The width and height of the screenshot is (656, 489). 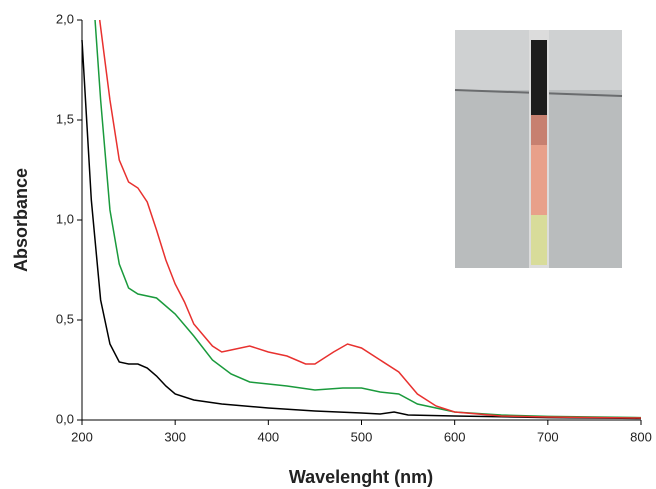 I want to click on x-tick-label: 500, so click(x=362, y=436).